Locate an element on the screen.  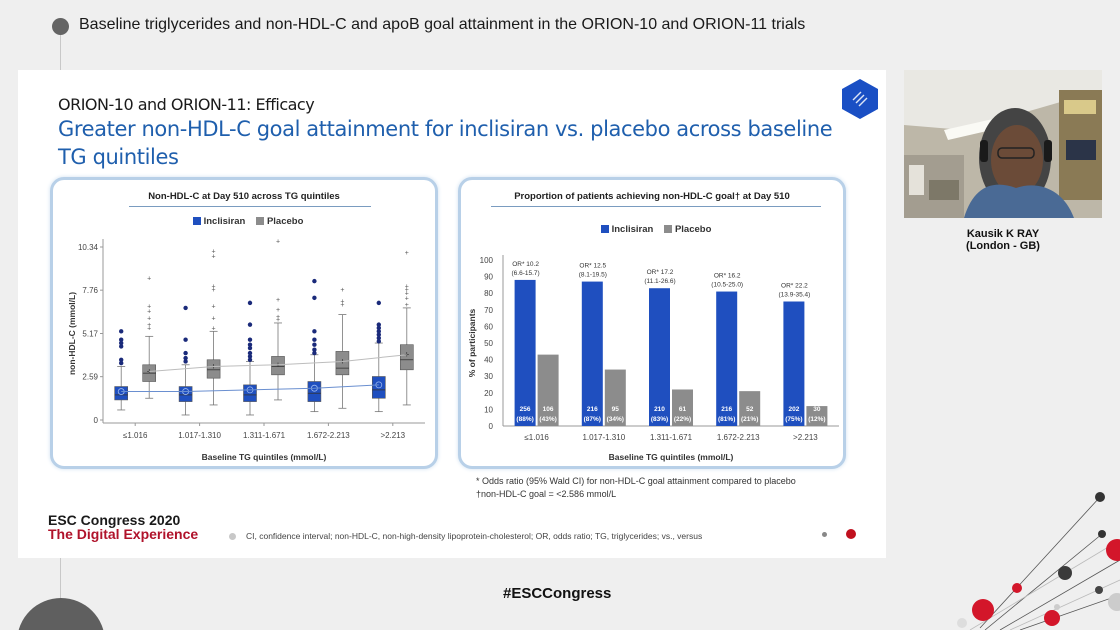
esc-brand: ESC Congress 2020 The Digital Experience is located at coordinates (123, 527).